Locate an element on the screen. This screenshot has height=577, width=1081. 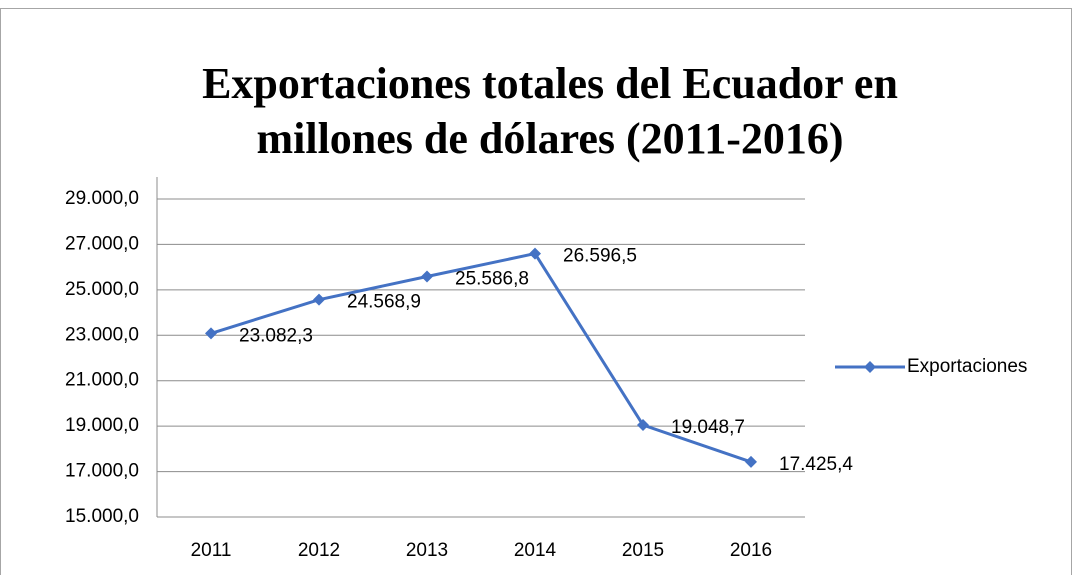
y-tick-label: 29.000,0 is located at coordinates (102, 198).